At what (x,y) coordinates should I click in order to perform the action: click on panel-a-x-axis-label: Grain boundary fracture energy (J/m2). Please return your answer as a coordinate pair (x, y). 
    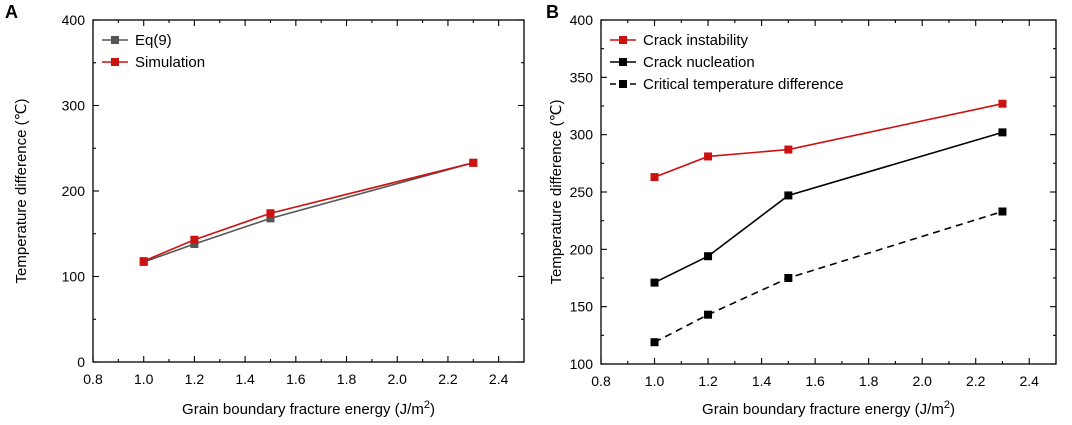
    Looking at the image, I should click on (308, 408).